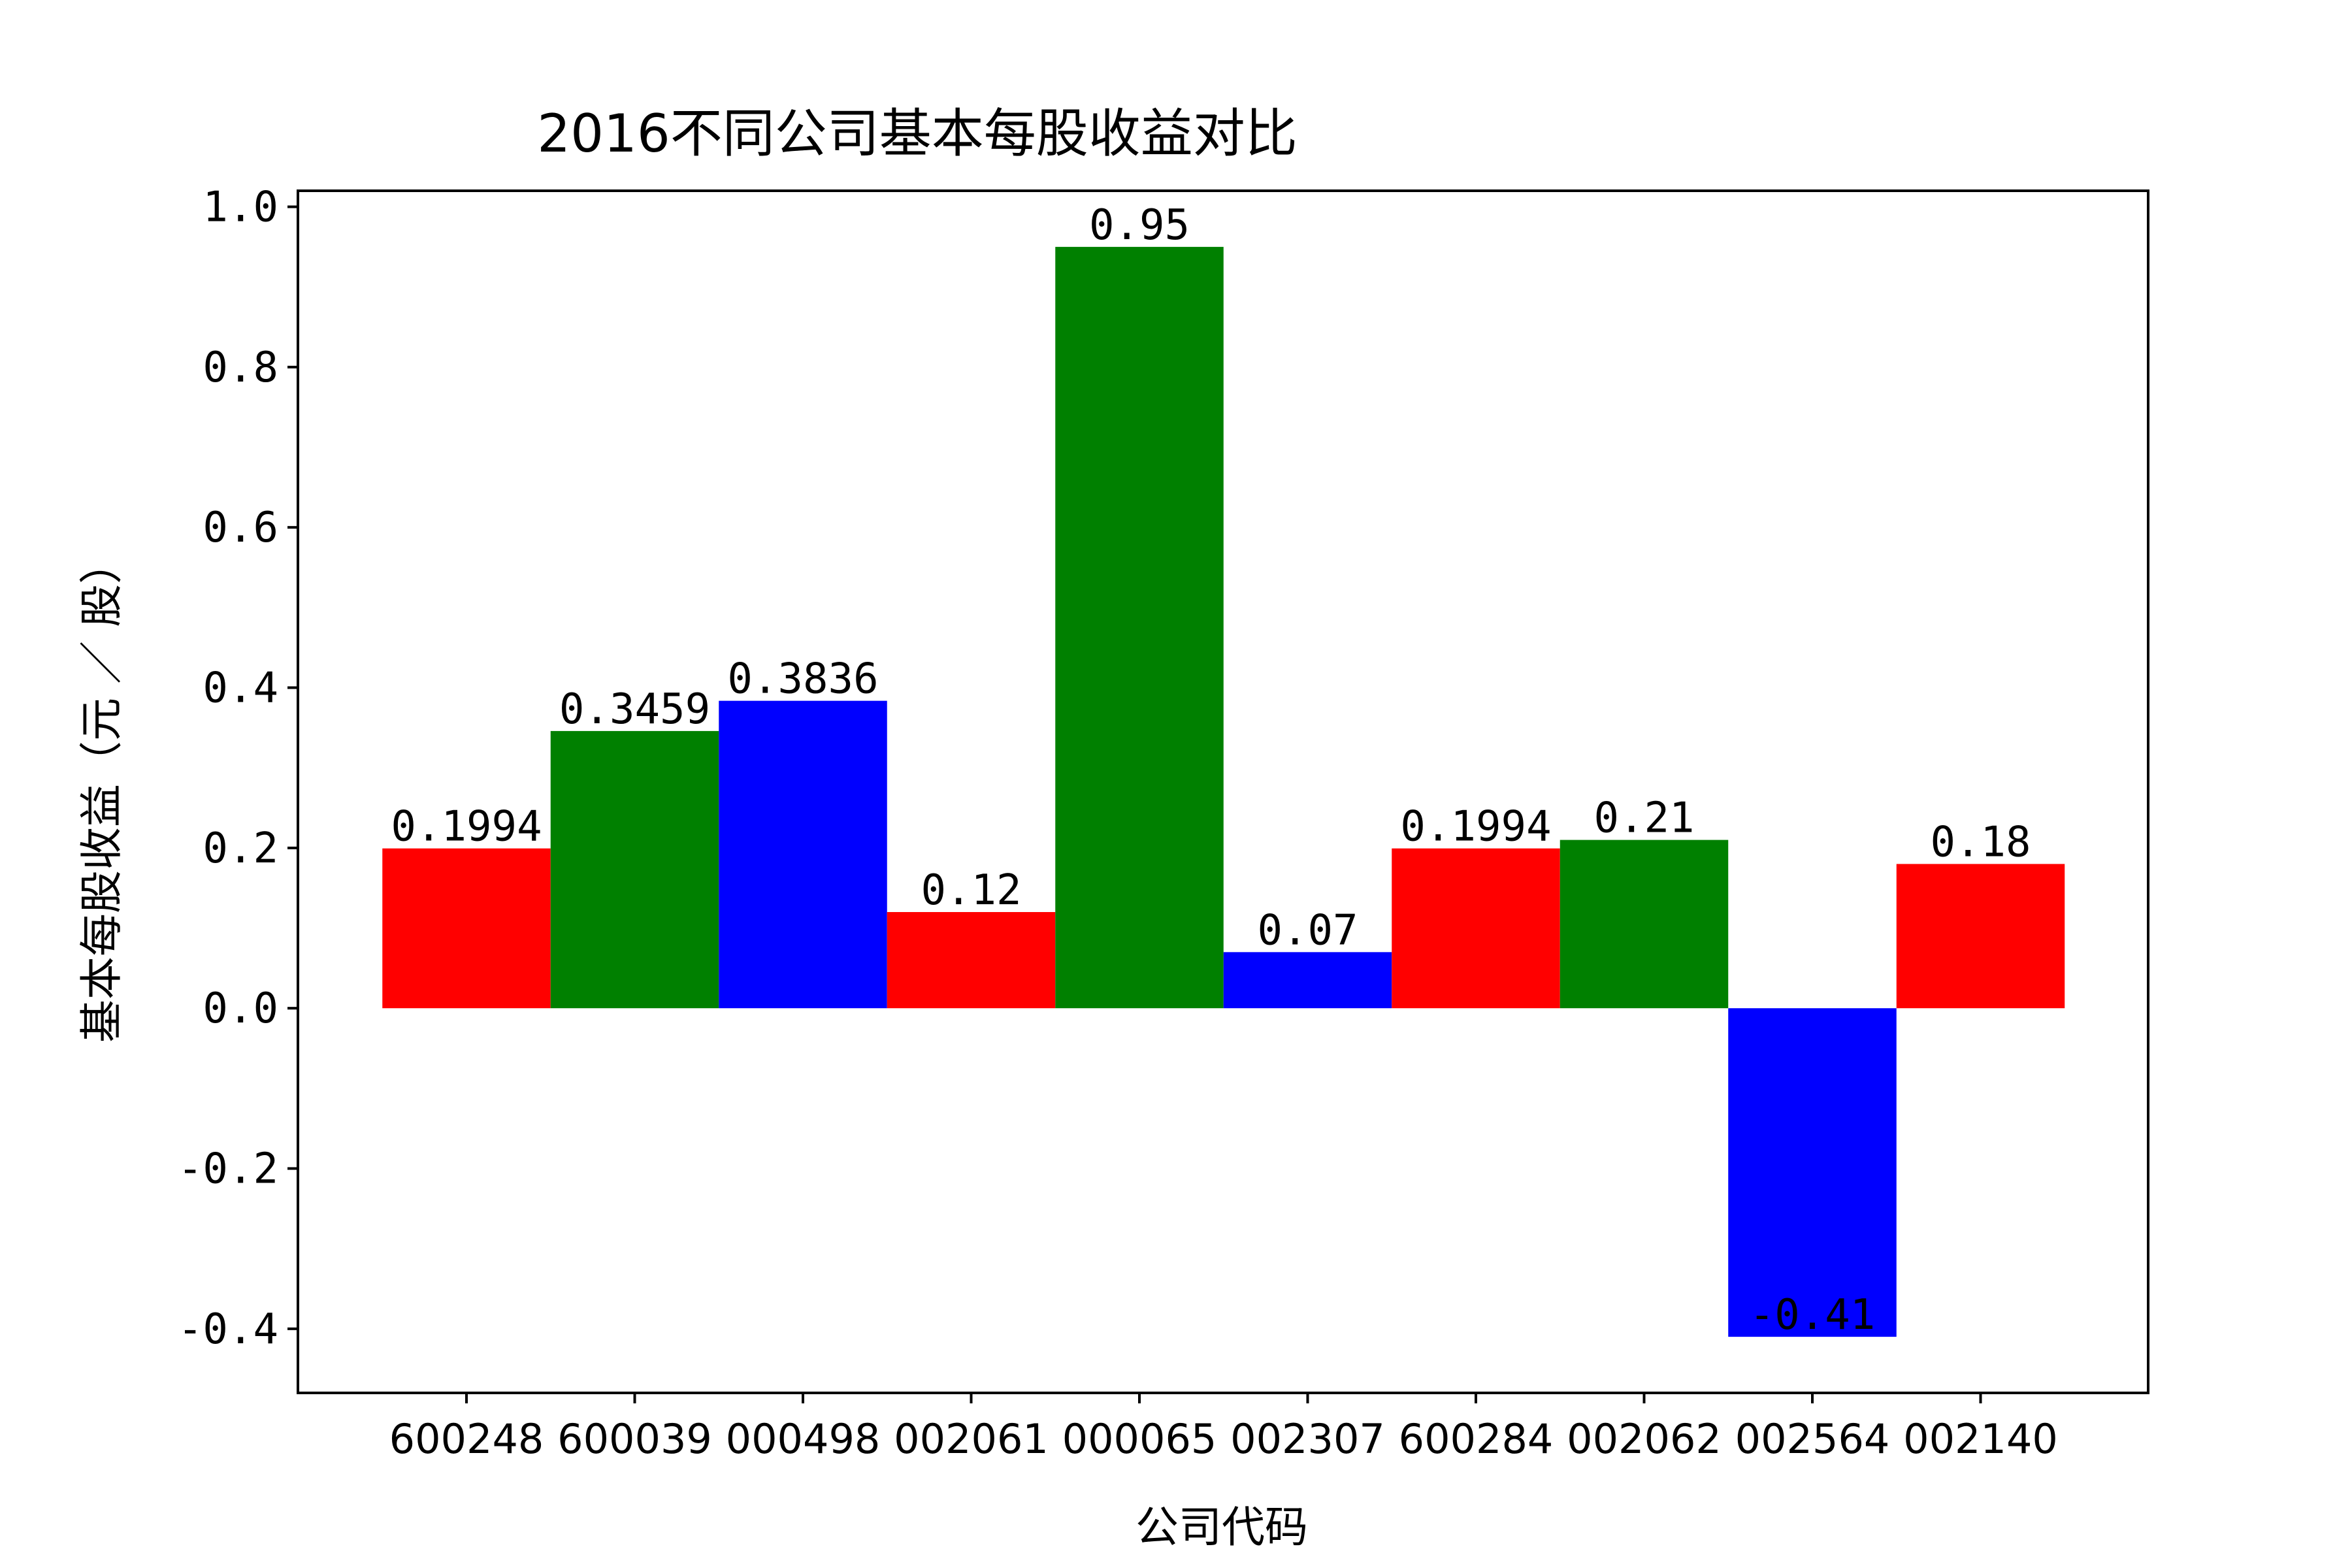 This screenshot has width=2352, height=1568. I want to click on data-label-002062: 0.21, so click(1643, 818).